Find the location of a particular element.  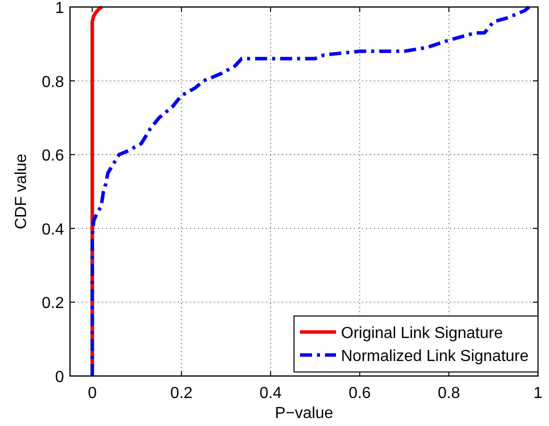

x-tick-label: 0.4 is located at coordinates (270, 393).